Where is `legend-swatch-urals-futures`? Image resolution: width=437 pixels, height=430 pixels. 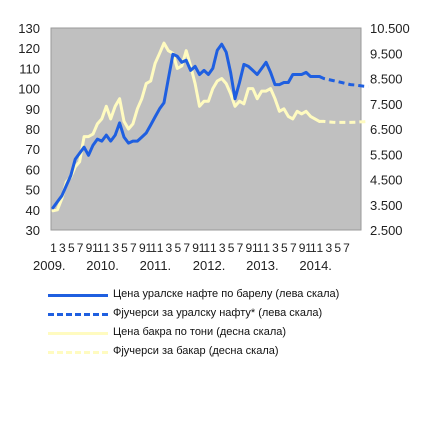 legend-swatch-urals-futures is located at coordinates (78, 314).